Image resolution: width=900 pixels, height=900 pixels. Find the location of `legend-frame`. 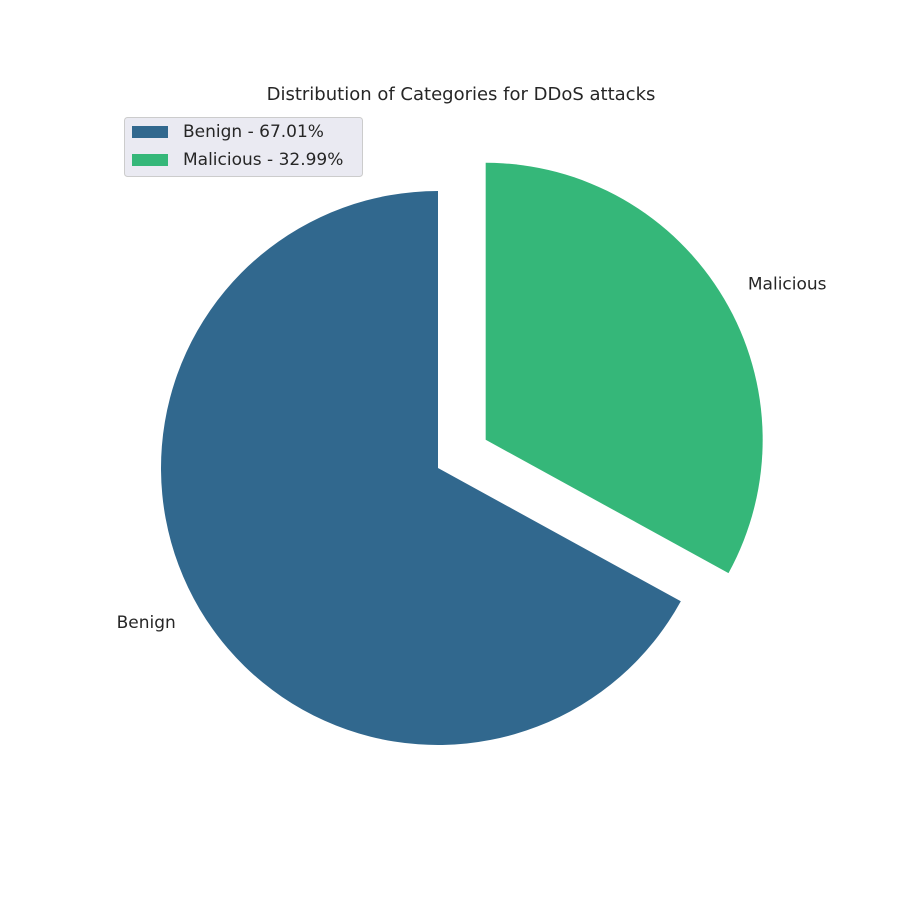

legend-frame is located at coordinates (243, 147).